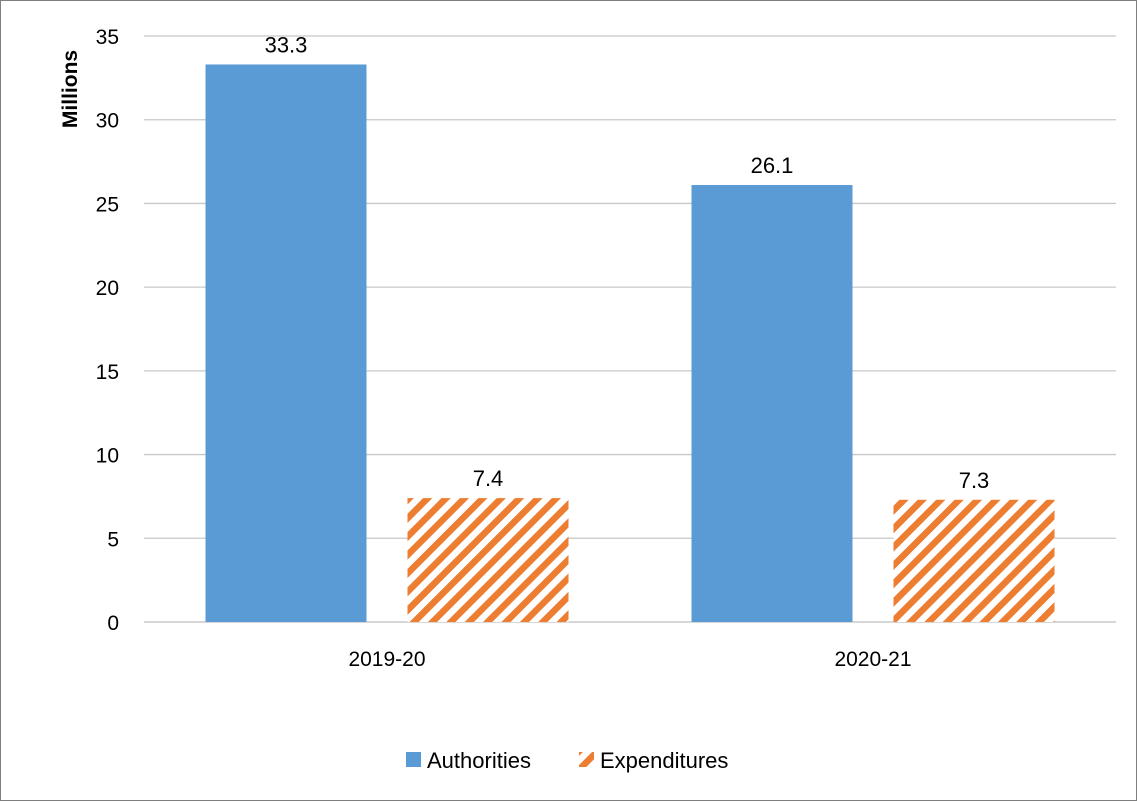 The width and height of the screenshot is (1137, 805). I want to click on y-tick-label: 30, so click(107, 121).